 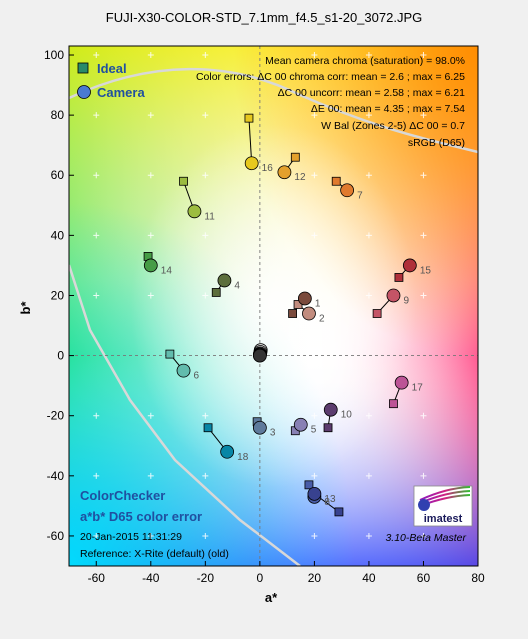 I want to click on x-axis-label: a*, so click(x=271, y=597).